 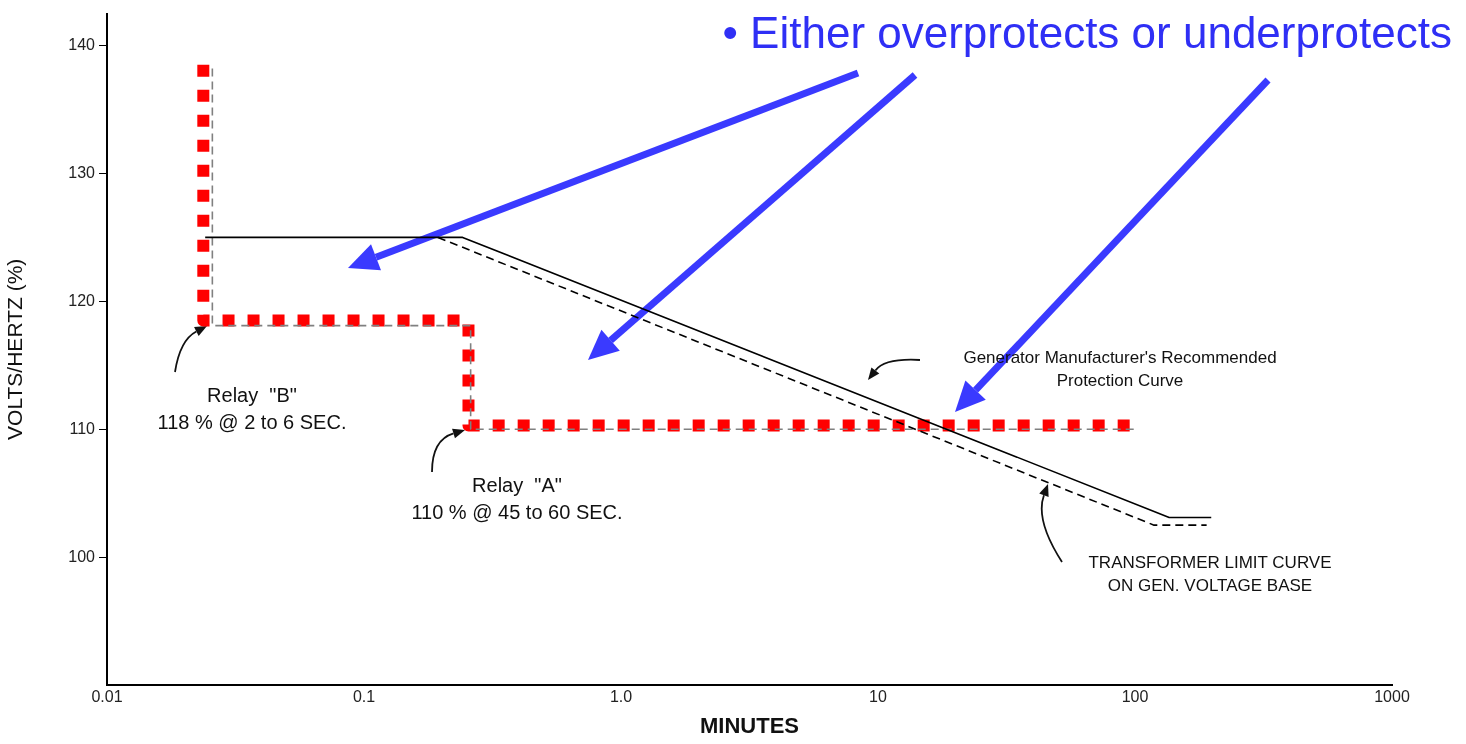 What do you see at coordinates (749, 725) in the screenshot?
I see `x-axis-title: MINUTES` at bounding box center [749, 725].